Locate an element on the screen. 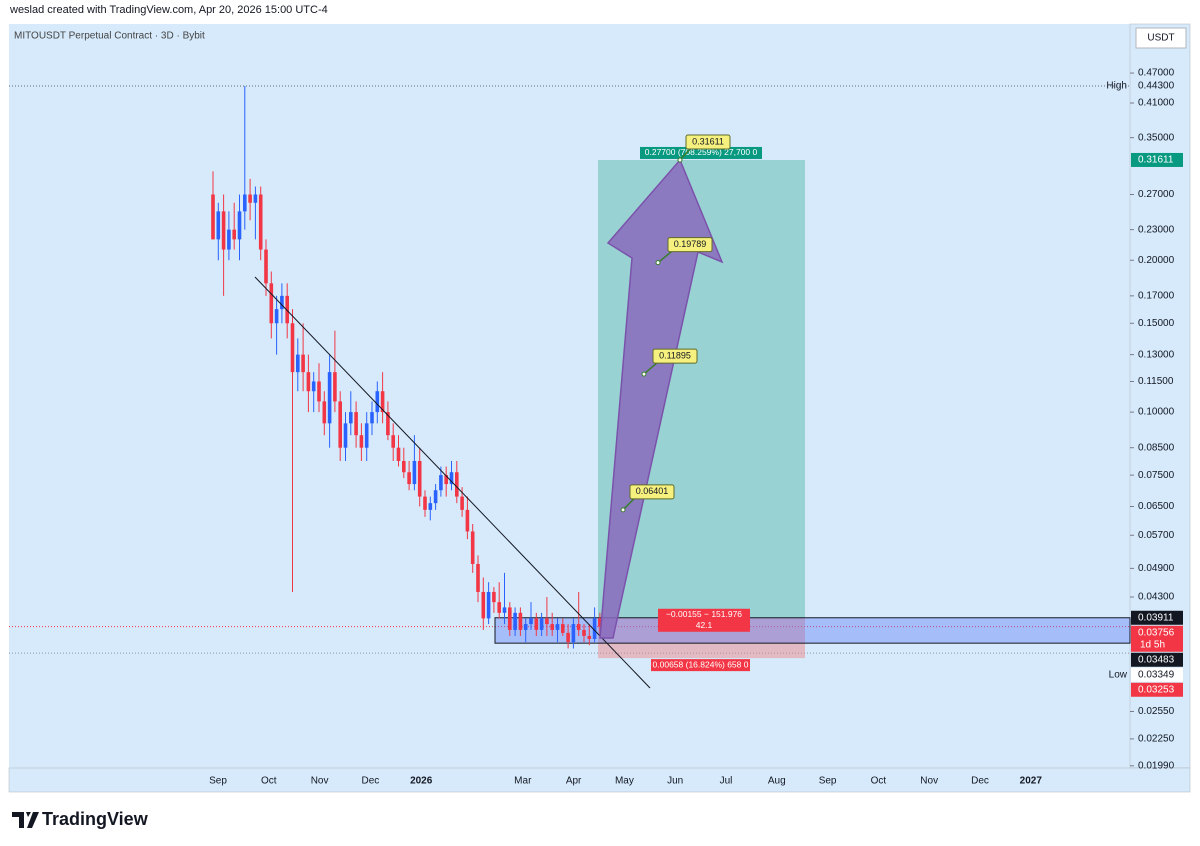  range-box is located at coordinates (812, 630).